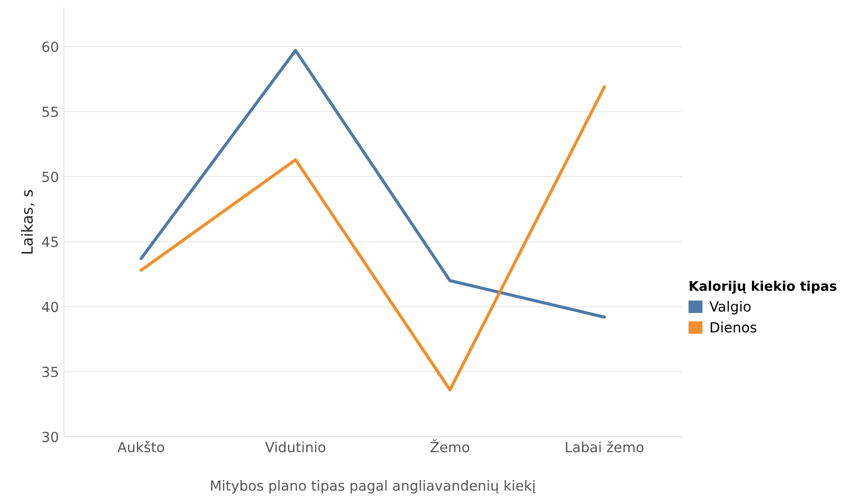  Describe the element at coordinates (50, 307) in the screenshot. I see `y-tick-label: 40` at that location.